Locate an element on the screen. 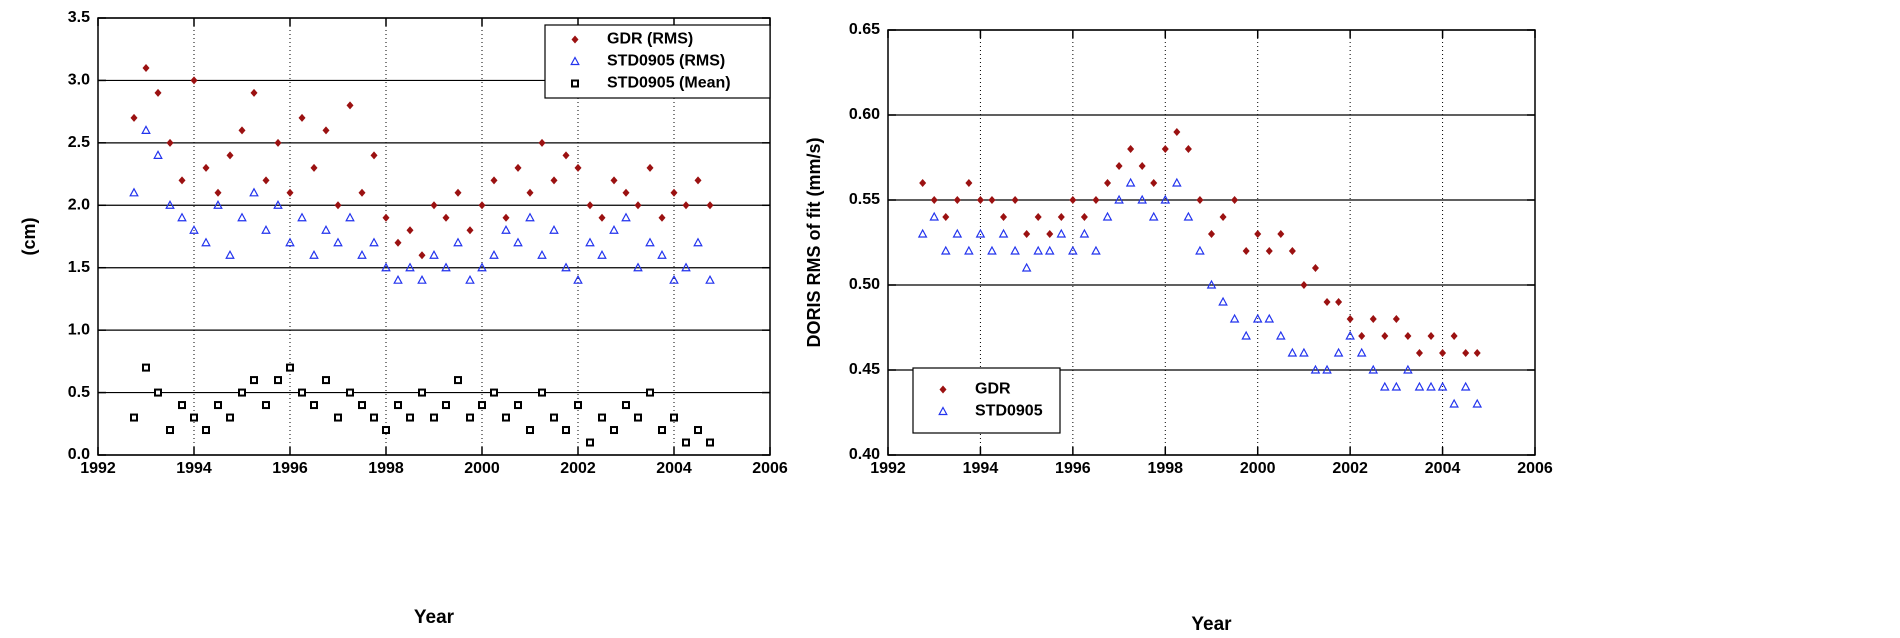 The image size is (1900, 638). x-tick-label: 2002 is located at coordinates (1350, 468).